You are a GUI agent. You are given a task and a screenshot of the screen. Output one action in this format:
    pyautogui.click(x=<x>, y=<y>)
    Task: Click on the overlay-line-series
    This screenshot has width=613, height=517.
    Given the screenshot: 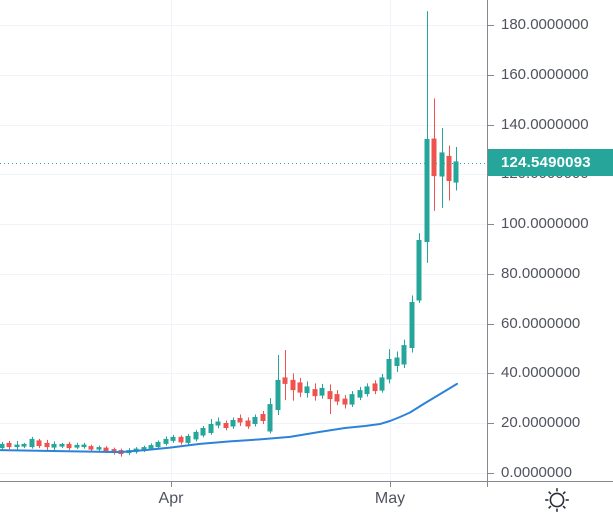 What is the action you would take?
    pyautogui.click(x=229, y=418)
    